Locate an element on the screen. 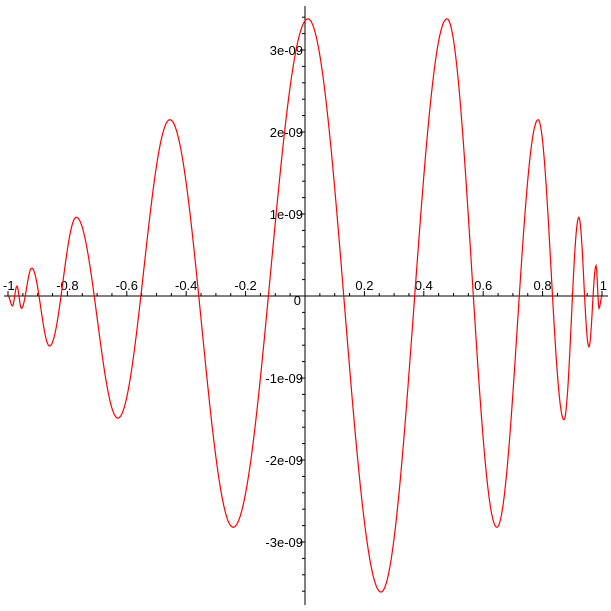 The width and height of the screenshot is (611, 611). x-tick-label: -1 is located at coordinates (9, 285).